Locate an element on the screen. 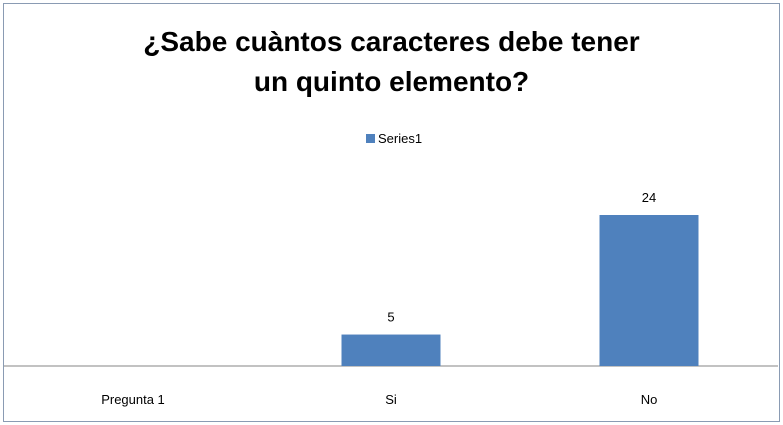 The image size is (783, 425). chart-legend: Series1 is located at coordinates (394, 138).